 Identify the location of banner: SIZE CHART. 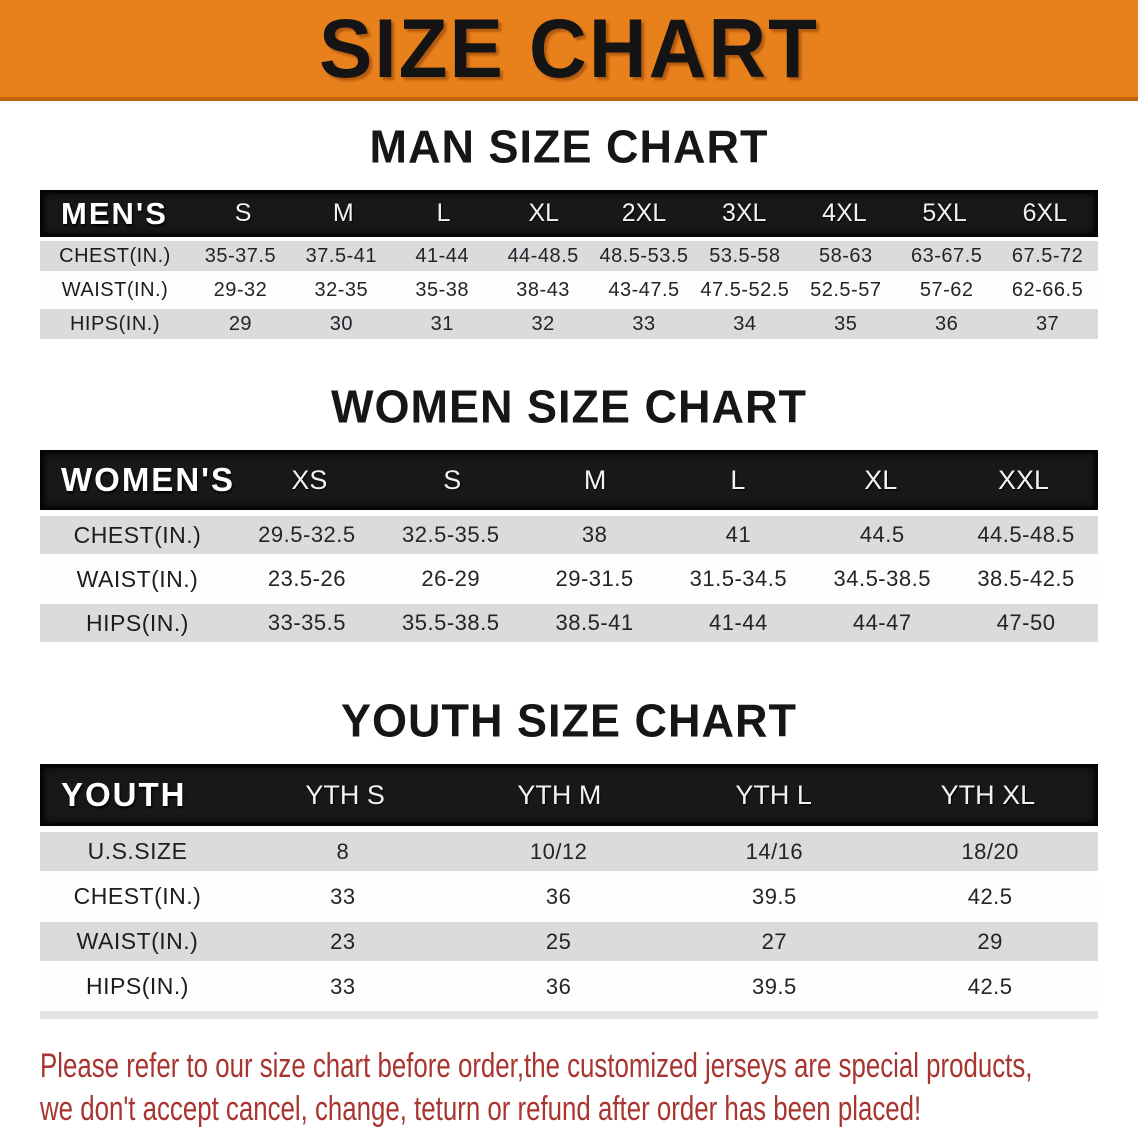
(569, 50).